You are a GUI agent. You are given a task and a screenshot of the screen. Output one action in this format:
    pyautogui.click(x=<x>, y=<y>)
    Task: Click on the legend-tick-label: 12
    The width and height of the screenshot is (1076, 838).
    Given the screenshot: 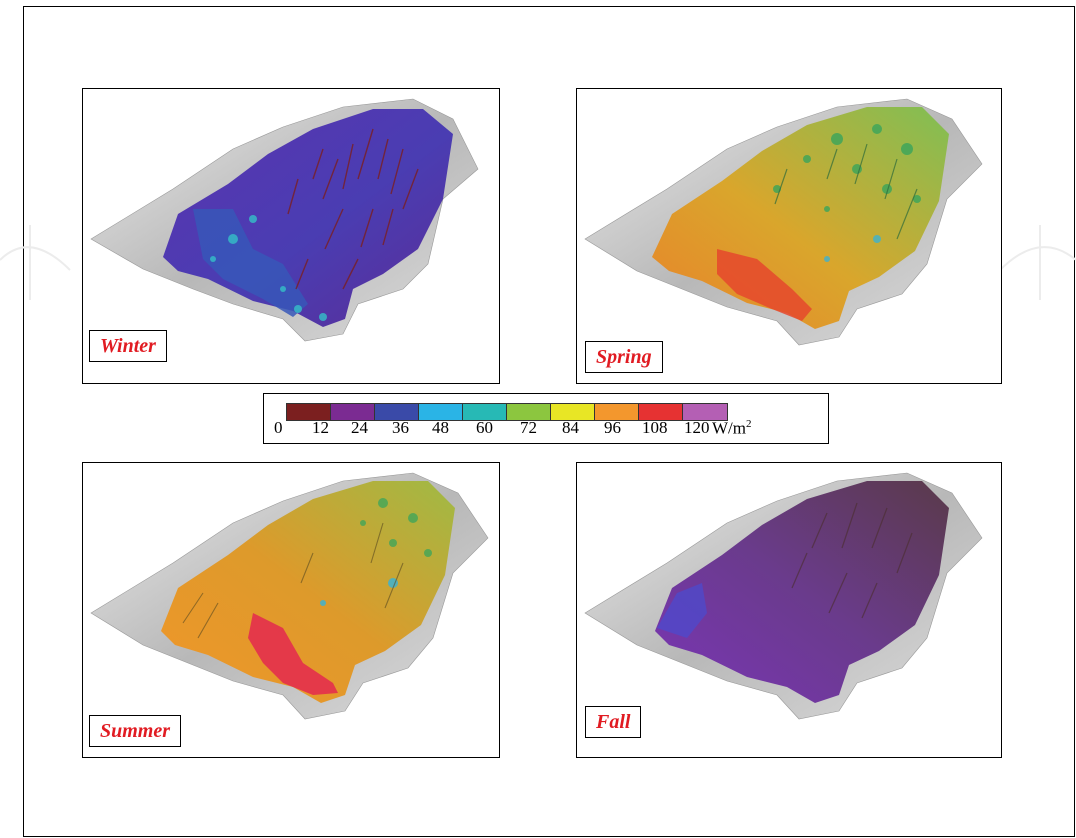 What is the action you would take?
    pyautogui.click(x=320, y=427)
    